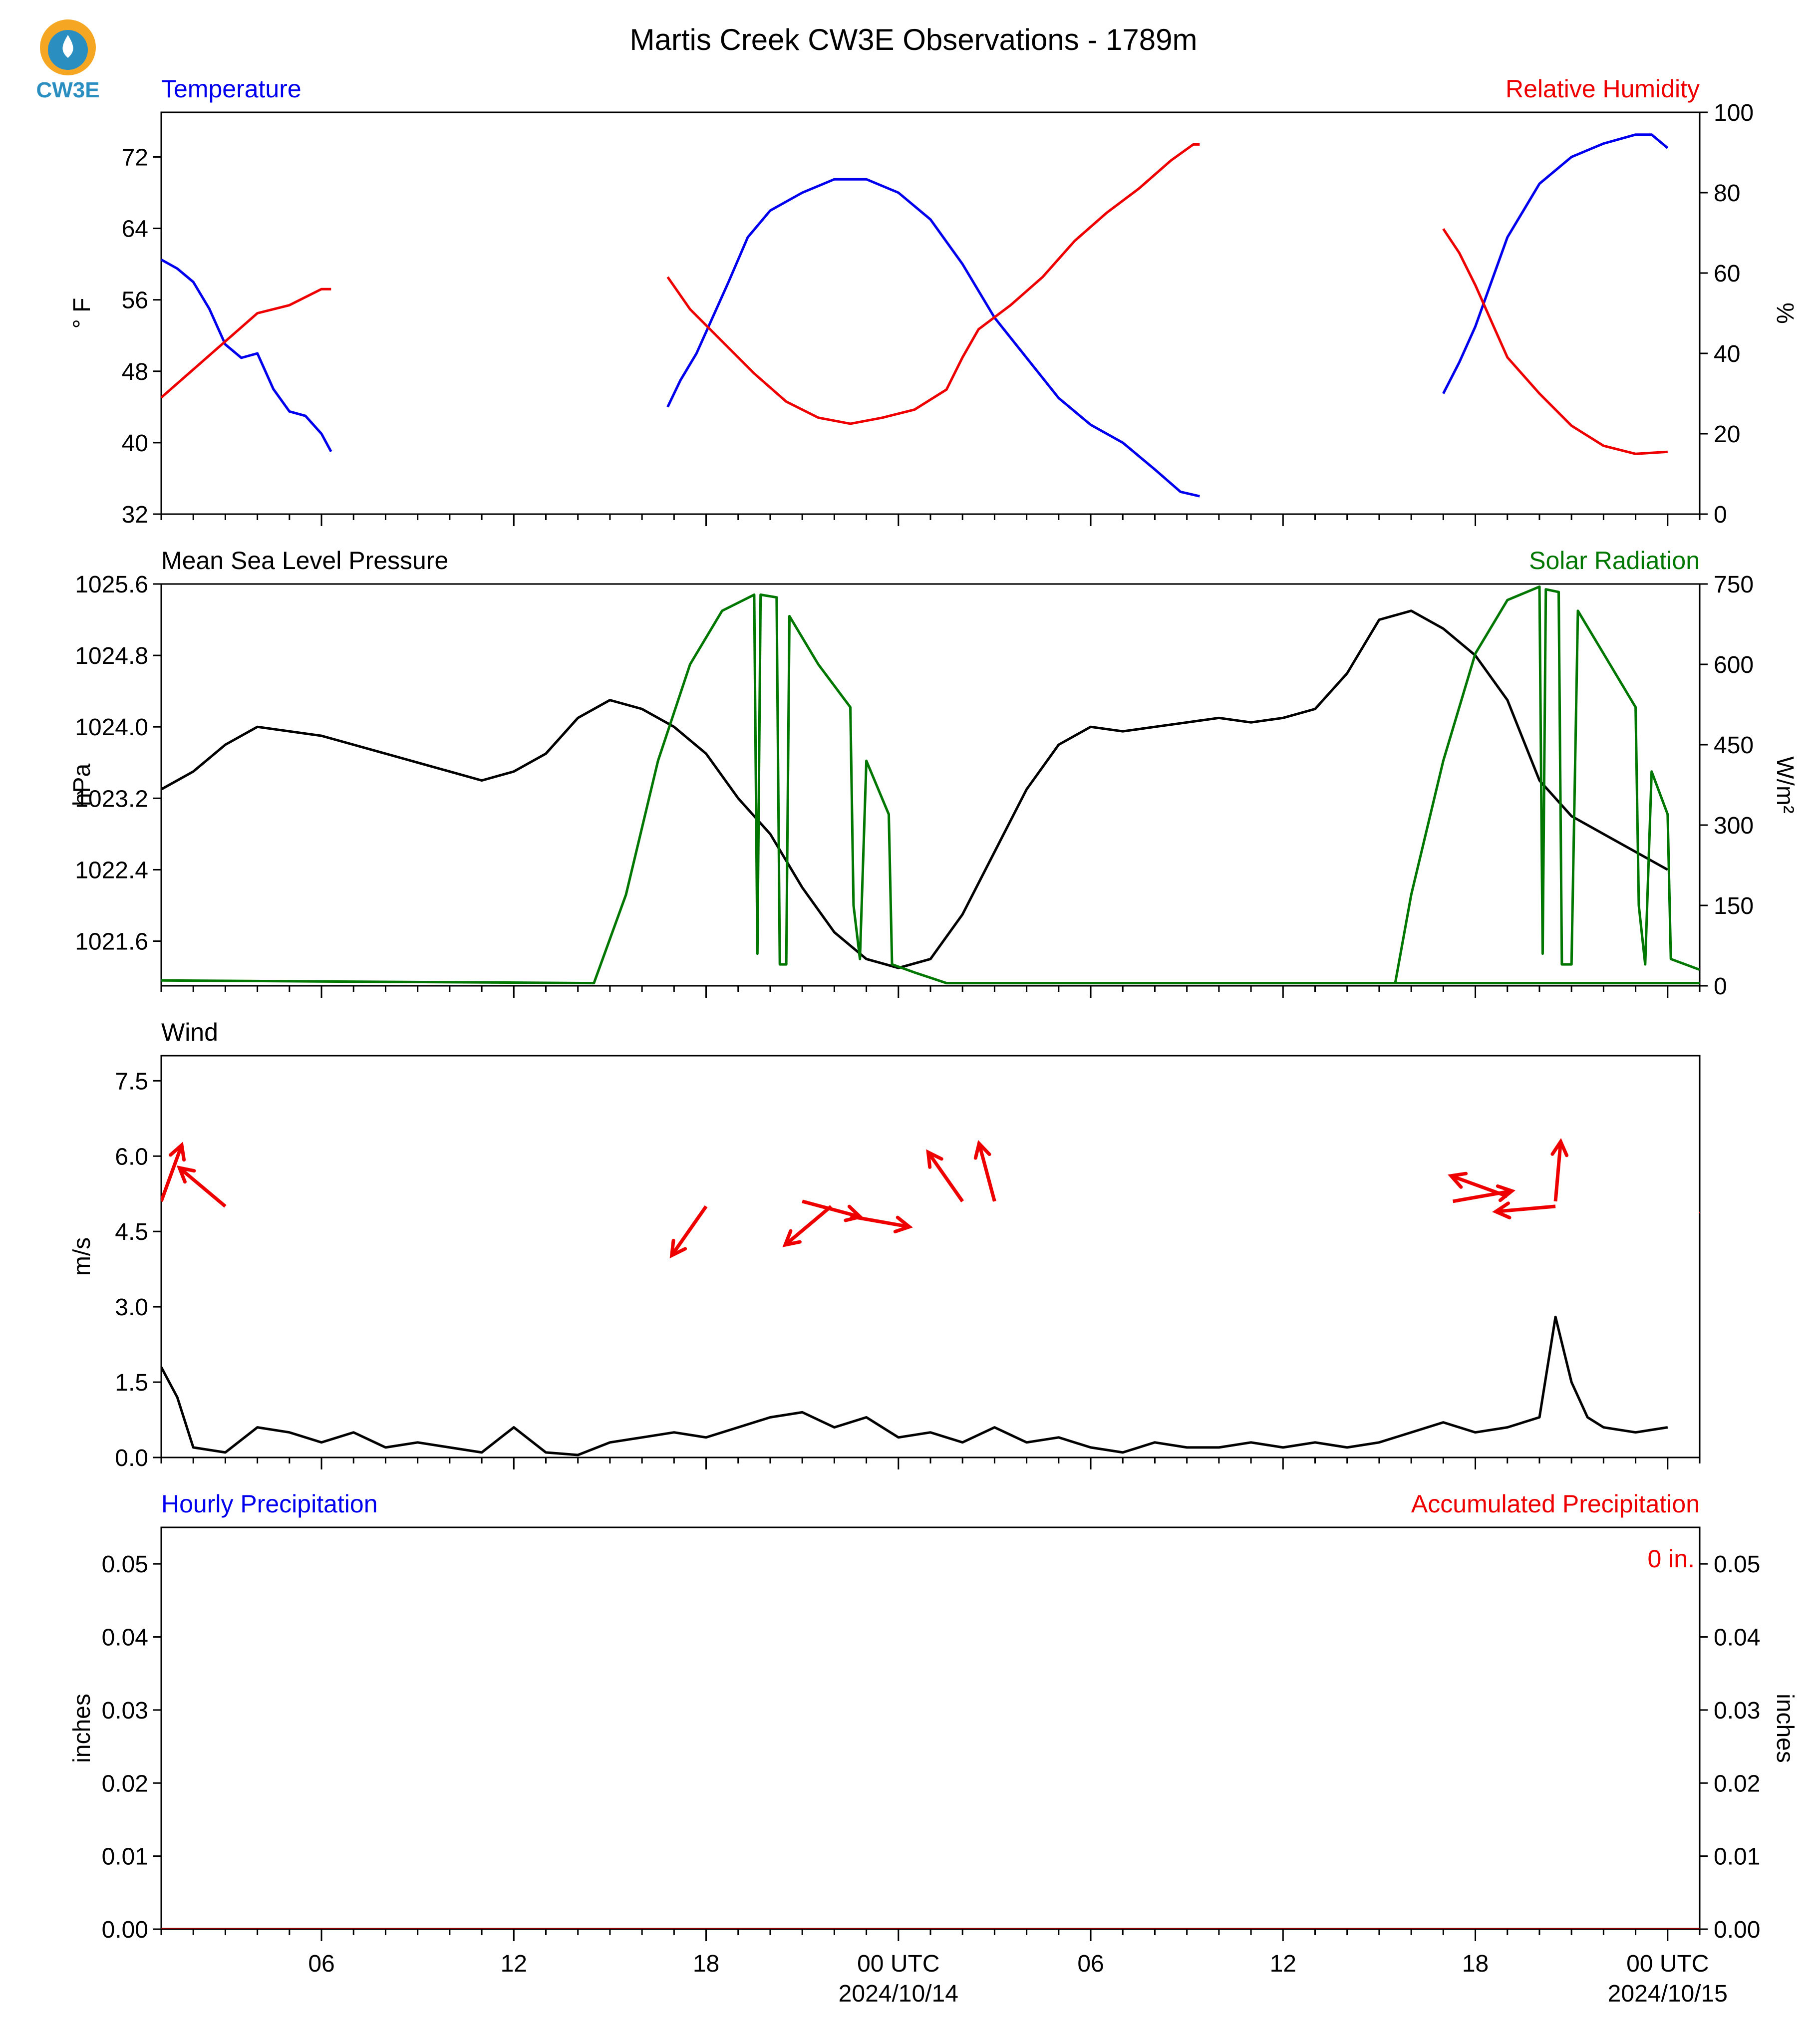  What do you see at coordinates (1671, 1559) in the screenshot?
I see `accumulated-total-label: 0 in.` at bounding box center [1671, 1559].